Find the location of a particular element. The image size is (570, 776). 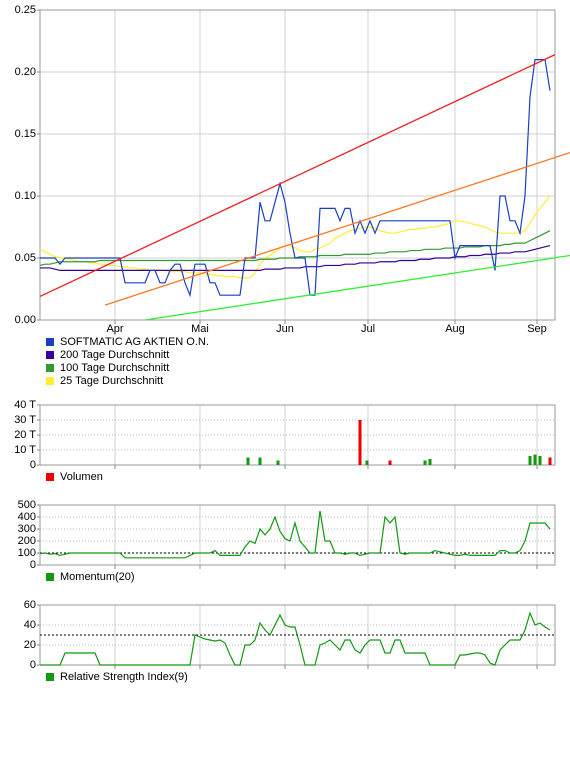

legend-label: Relative Strength Index(9) is located at coordinates (124, 677).